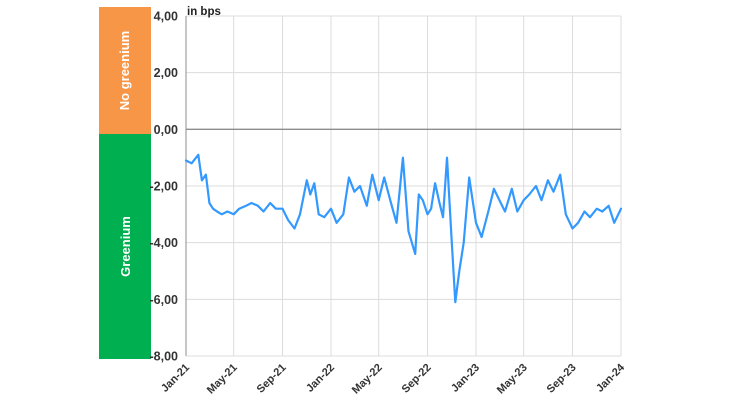 The image size is (730, 410). Describe the element at coordinates (272, 379) in the screenshot. I see `x-tick-label: Sep-21` at that location.